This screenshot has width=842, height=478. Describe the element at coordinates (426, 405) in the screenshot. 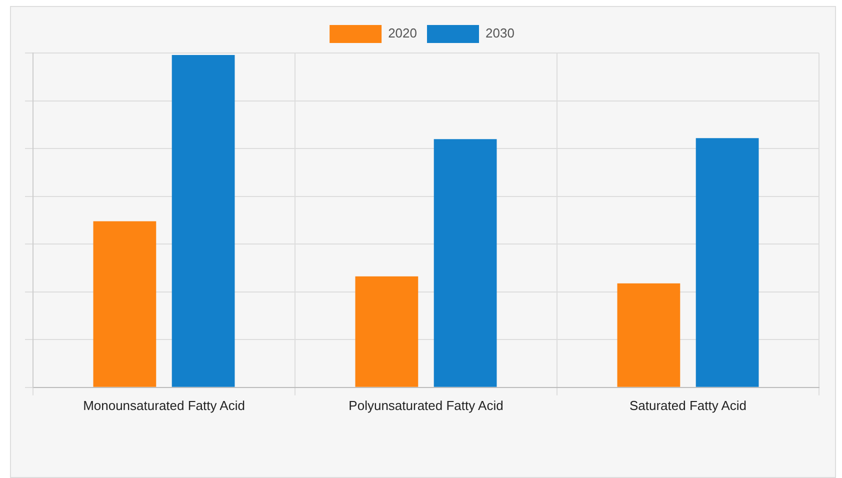

I see `x-tick-label: Polyunsaturated Fatty Acid` at that location.